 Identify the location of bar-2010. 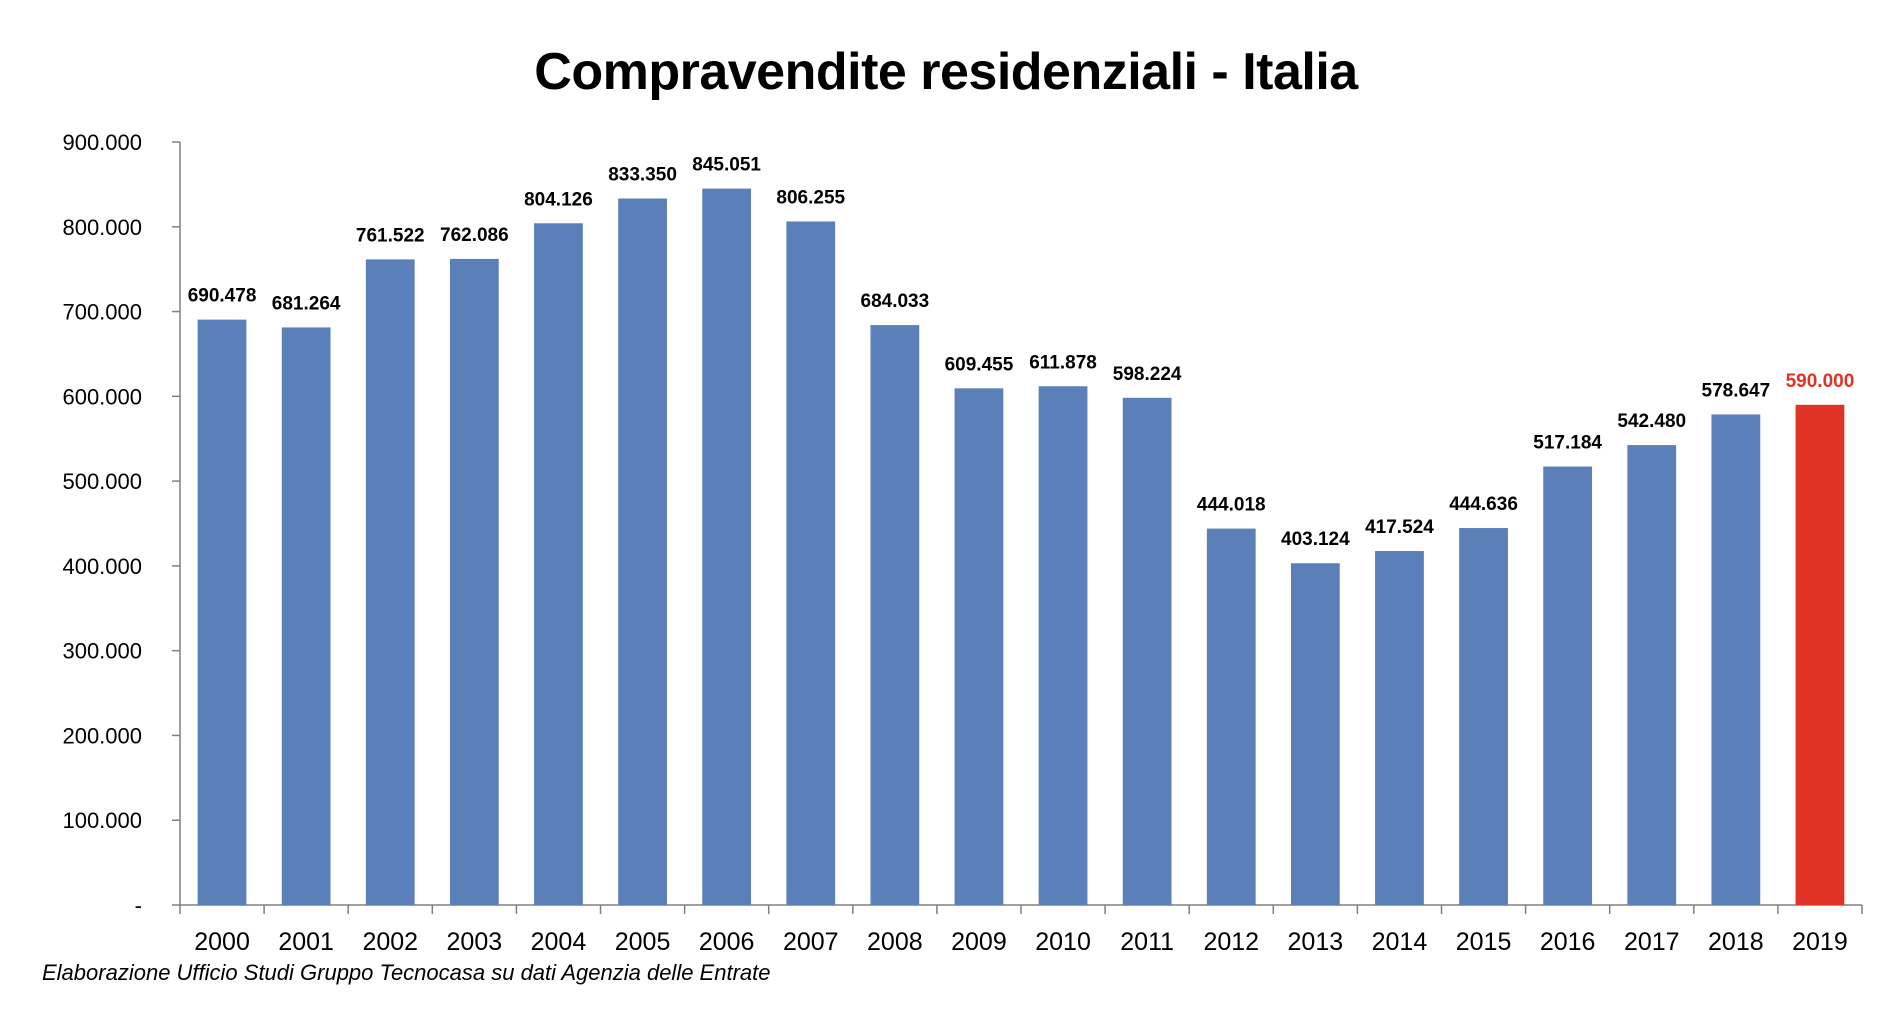
(1063, 645).